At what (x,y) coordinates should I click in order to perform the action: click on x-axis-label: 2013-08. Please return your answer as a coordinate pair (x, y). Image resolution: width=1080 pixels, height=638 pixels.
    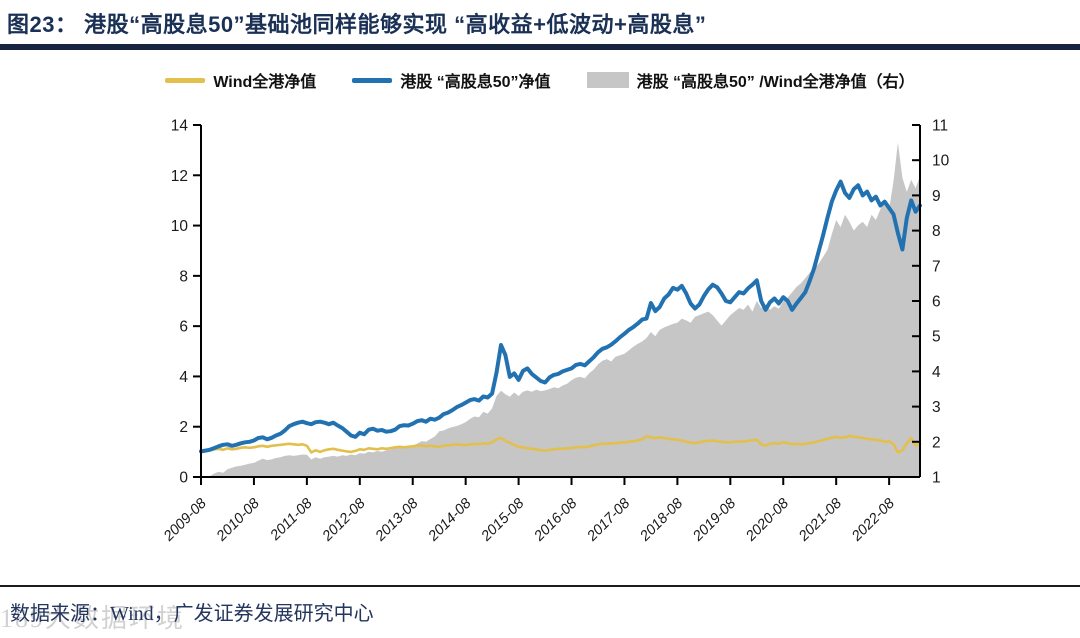
    Looking at the image, I should click on (397, 521).